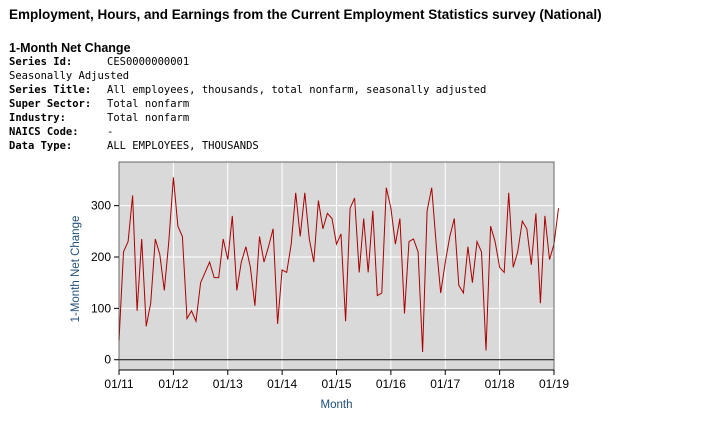 The height and width of the screenshot is (438, 709). I want to click on x-axis-label: Month, so click(337, 405).